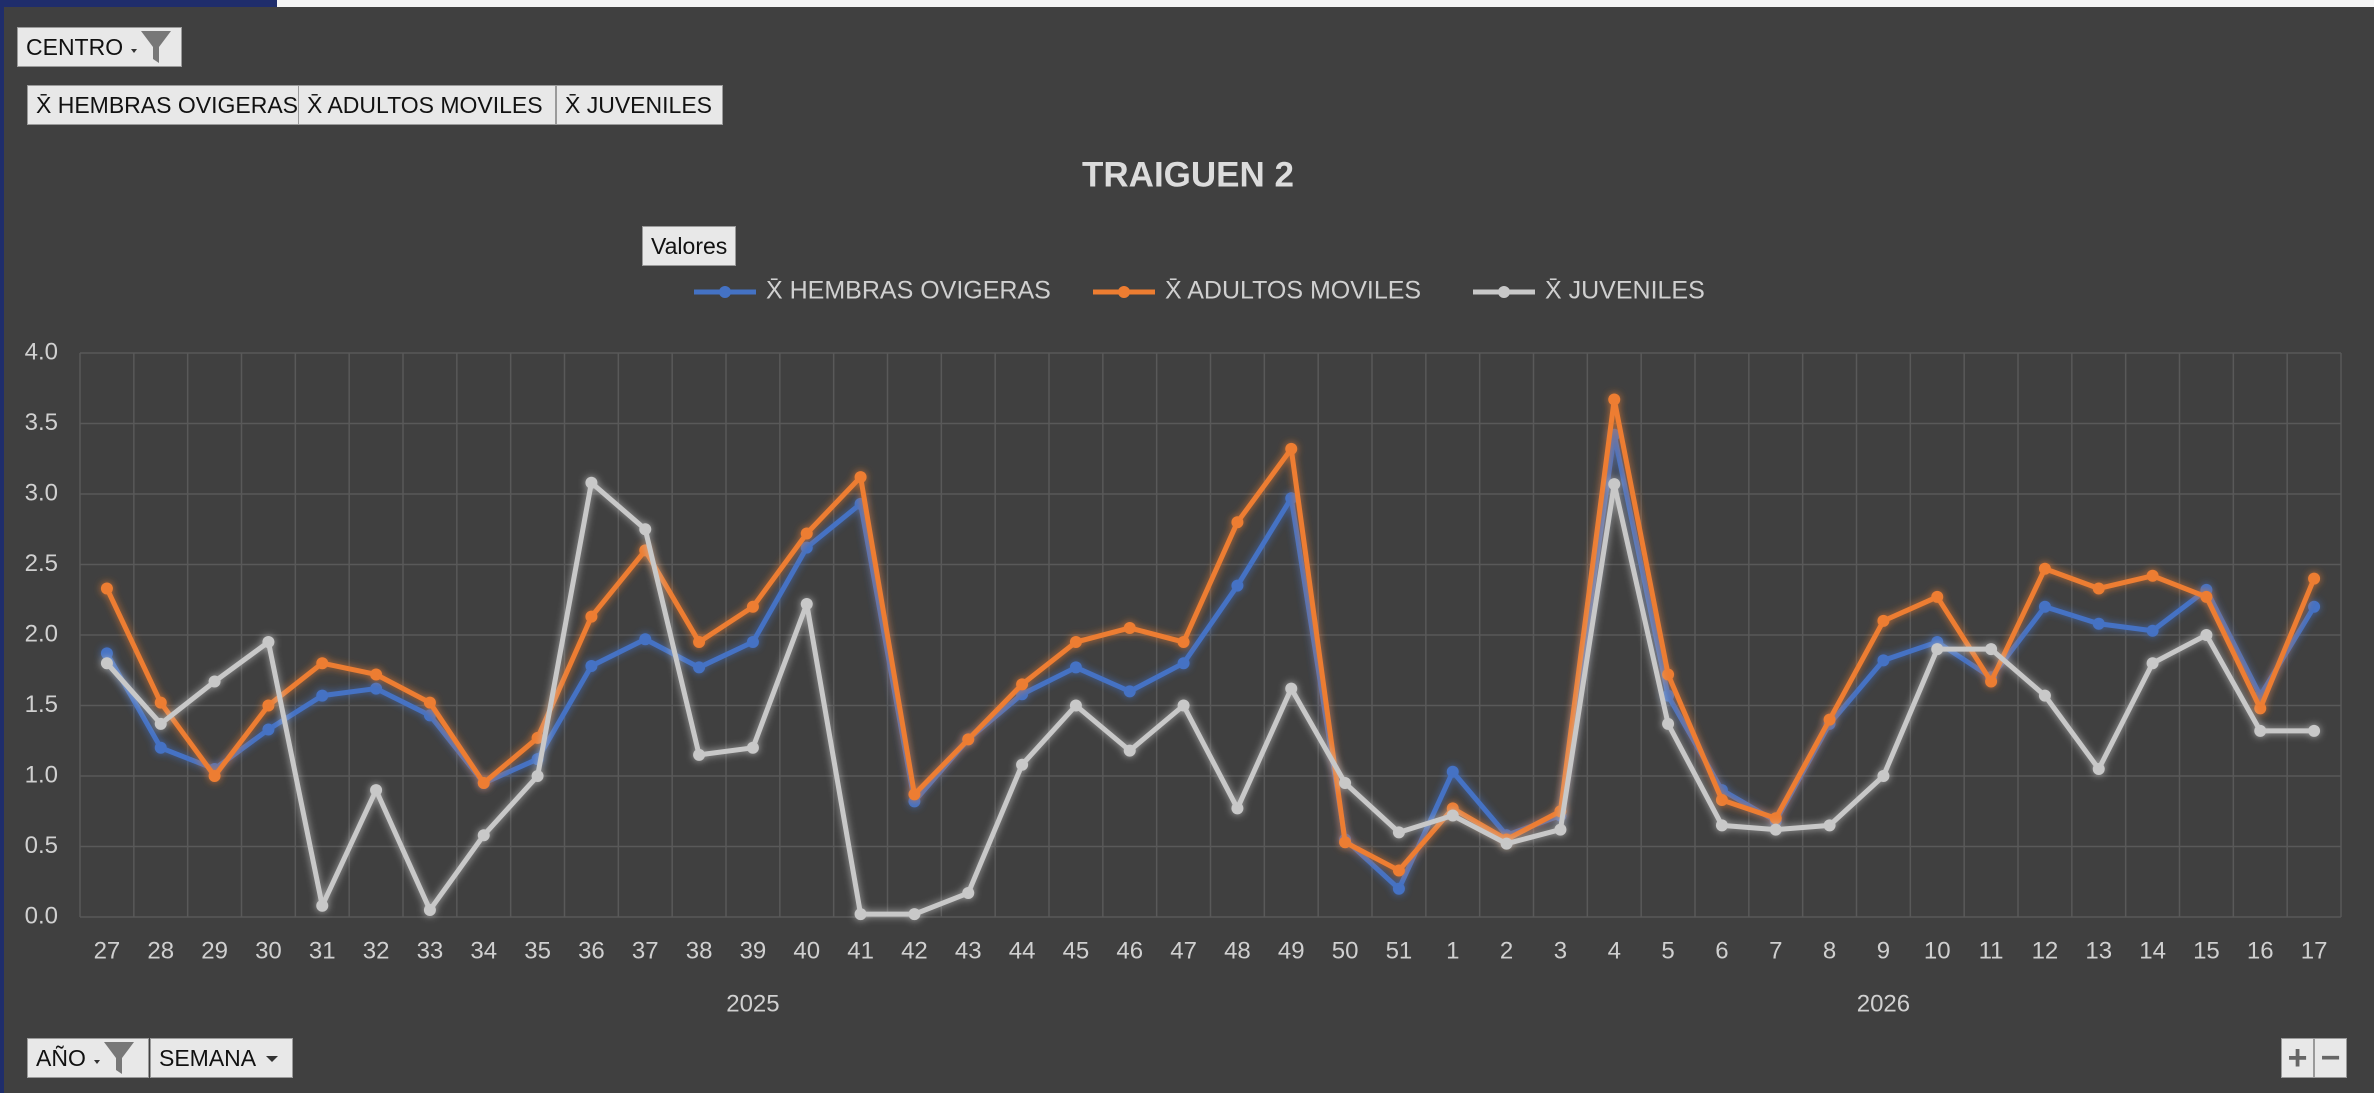 The height and width of the screenshot is (1093, 2374). What do you see at coordinates (1345, 950) in the screenshot?
I see `x-tick-label: 50` at bounding box center [1345, 950].